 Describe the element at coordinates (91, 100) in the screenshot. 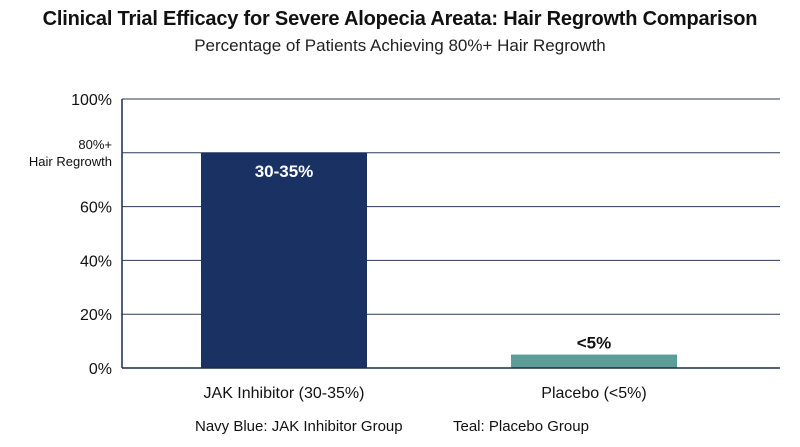

I see `y-tick-label: 100%` at that location.